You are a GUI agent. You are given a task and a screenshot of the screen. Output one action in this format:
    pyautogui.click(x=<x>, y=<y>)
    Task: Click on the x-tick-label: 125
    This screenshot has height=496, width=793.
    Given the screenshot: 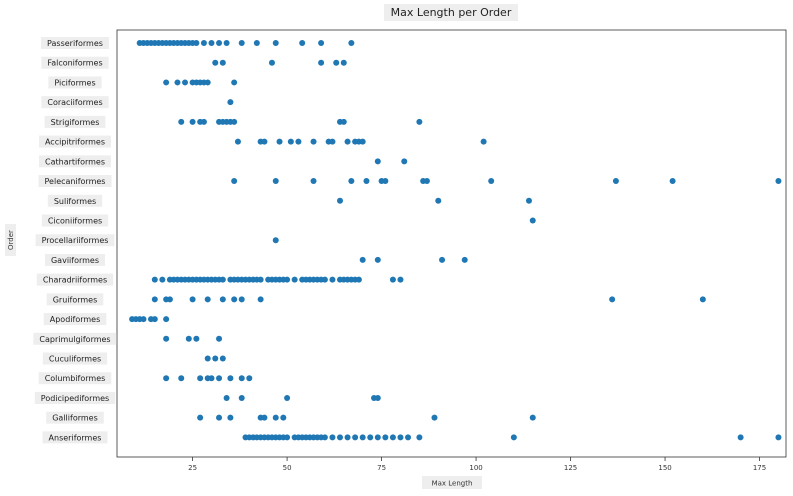 What is the action you would take?
    pyautogui.click(x=570, y=468)
    